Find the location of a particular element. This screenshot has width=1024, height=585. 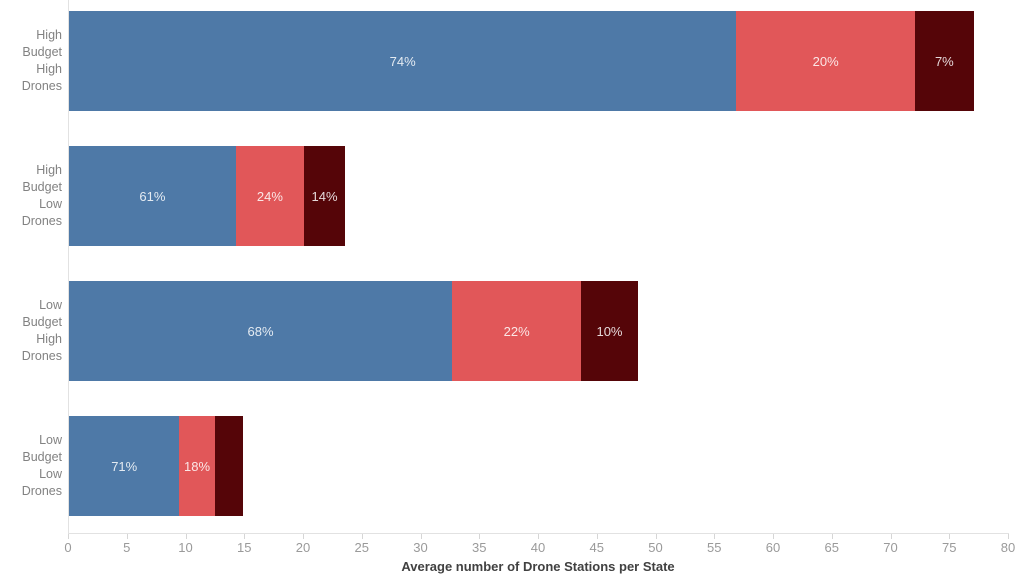

bar-row: 68% 22% 10% is located at coordinates (353, 331).